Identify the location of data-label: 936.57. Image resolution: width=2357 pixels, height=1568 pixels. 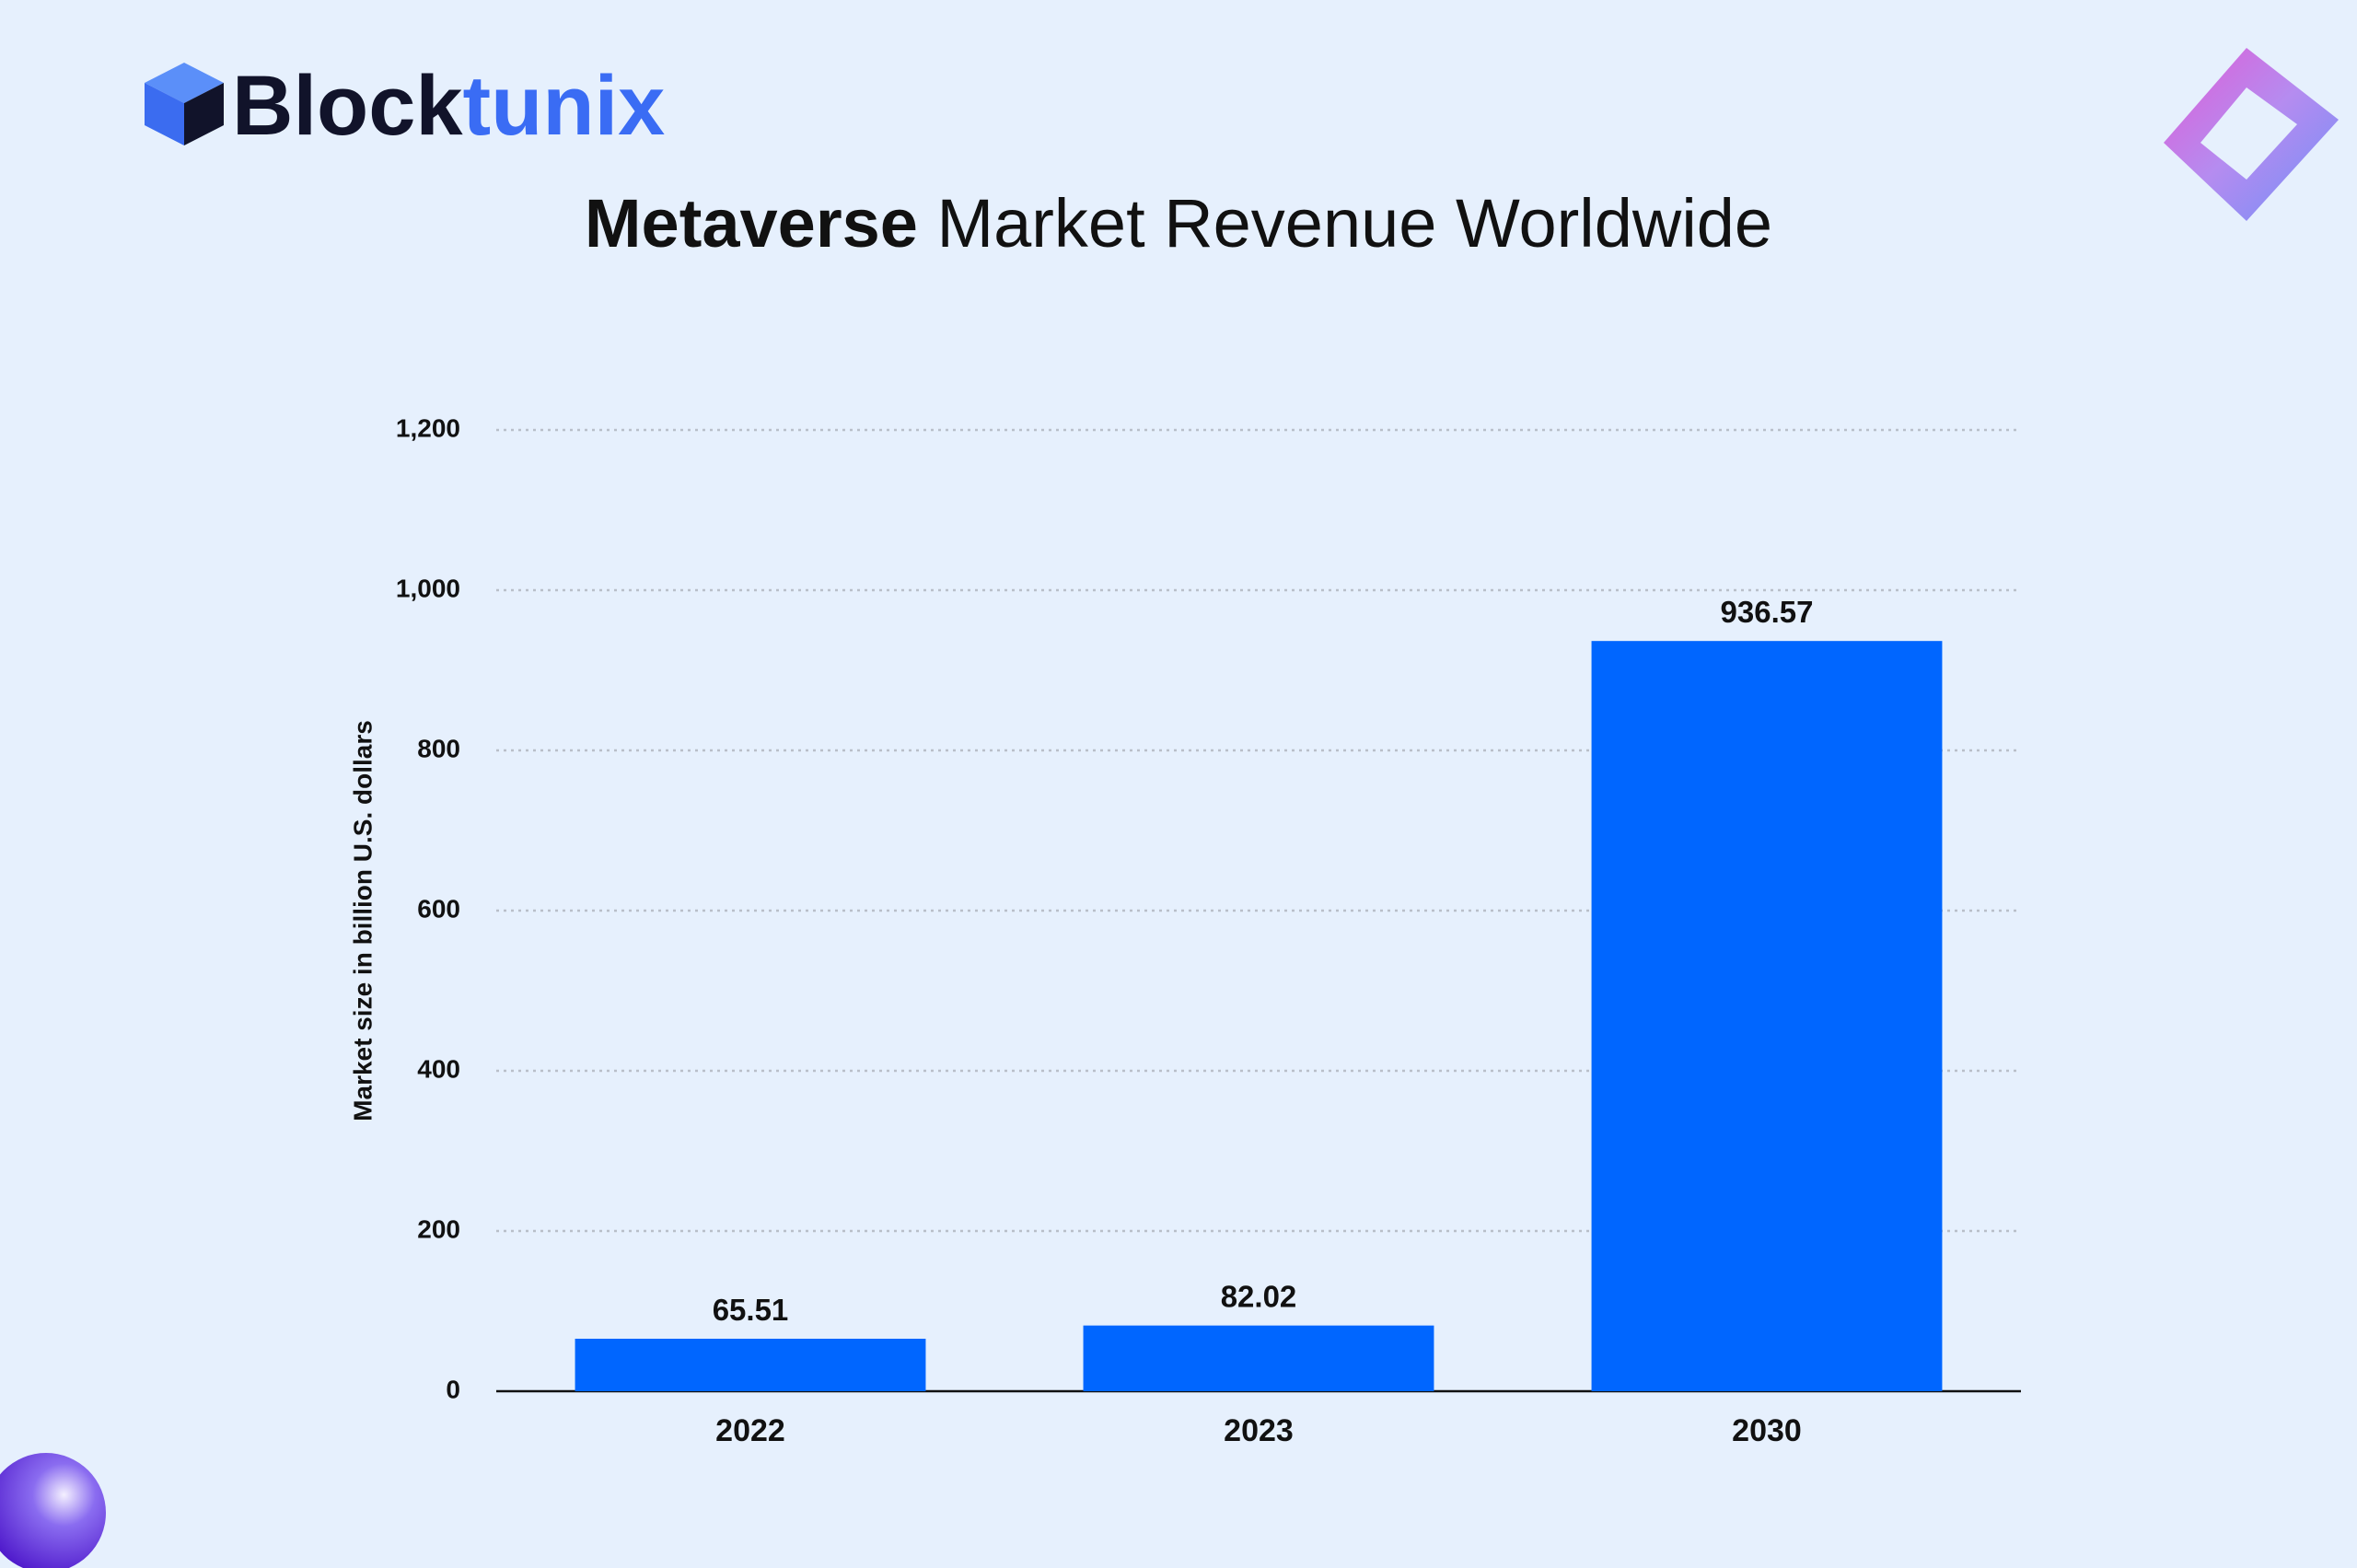
(1767, 612).